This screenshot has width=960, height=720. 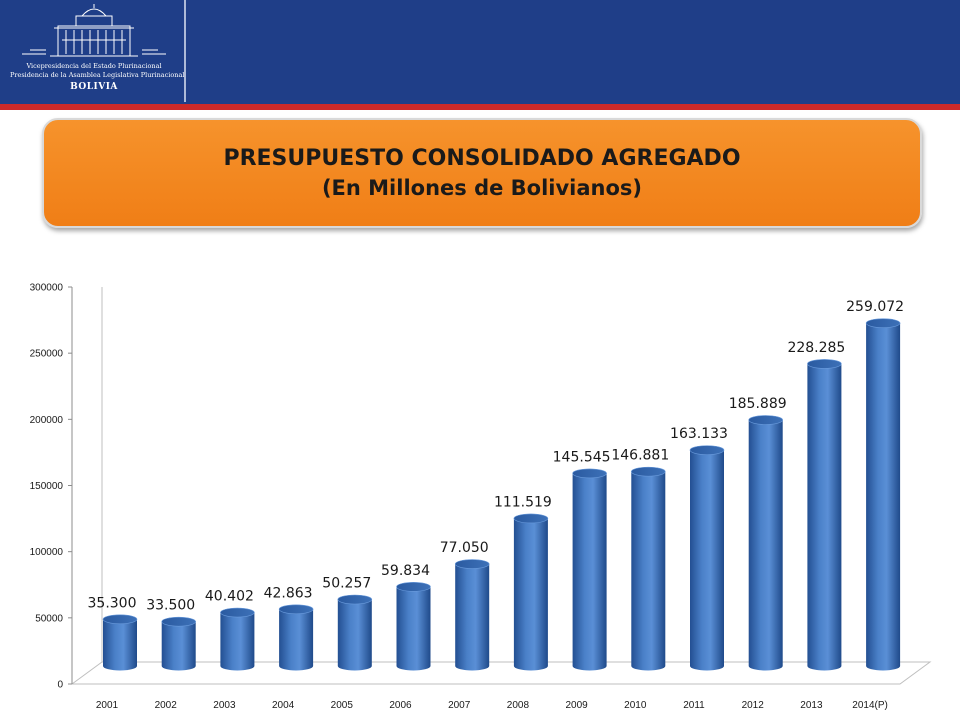 What do you see at coordinates (582, 457) in the screenshot?
I see `data-label: 145.545` at bounding box center [582, 457].